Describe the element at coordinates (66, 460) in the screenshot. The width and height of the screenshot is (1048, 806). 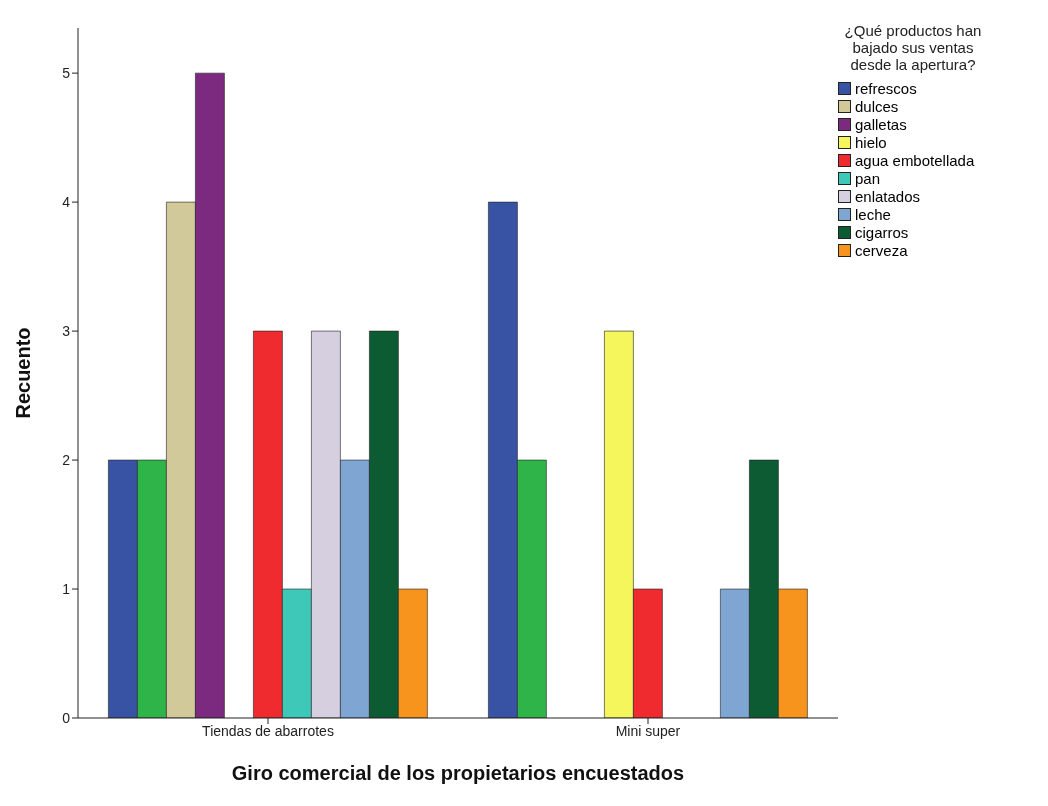
I see `y-tick-label: 2` at that location.